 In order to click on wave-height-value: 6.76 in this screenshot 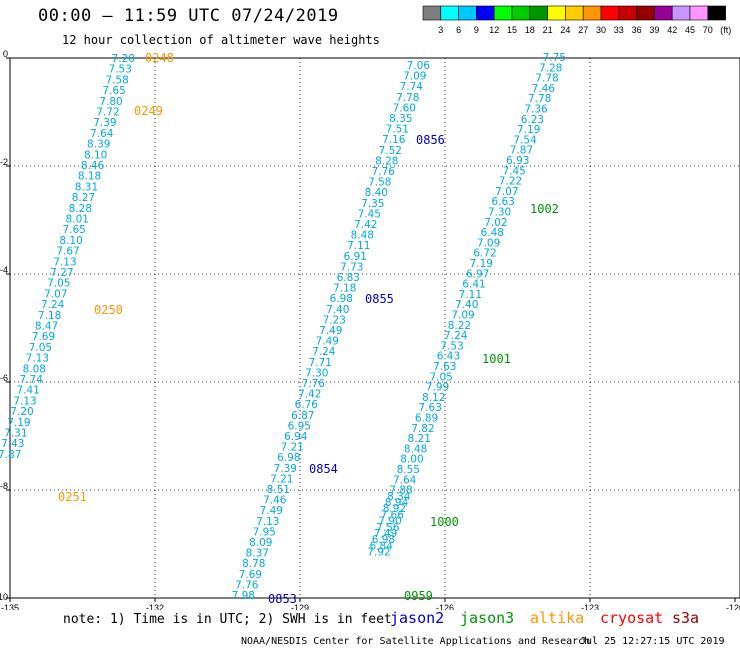, I will do `click(307, 405)`.